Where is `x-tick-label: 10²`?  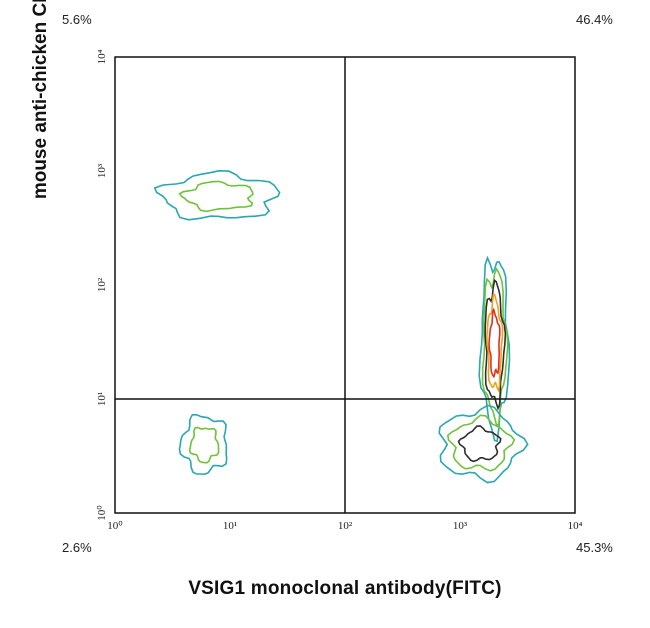 x-tick-label: 10² is located at coordinates (345, 526).